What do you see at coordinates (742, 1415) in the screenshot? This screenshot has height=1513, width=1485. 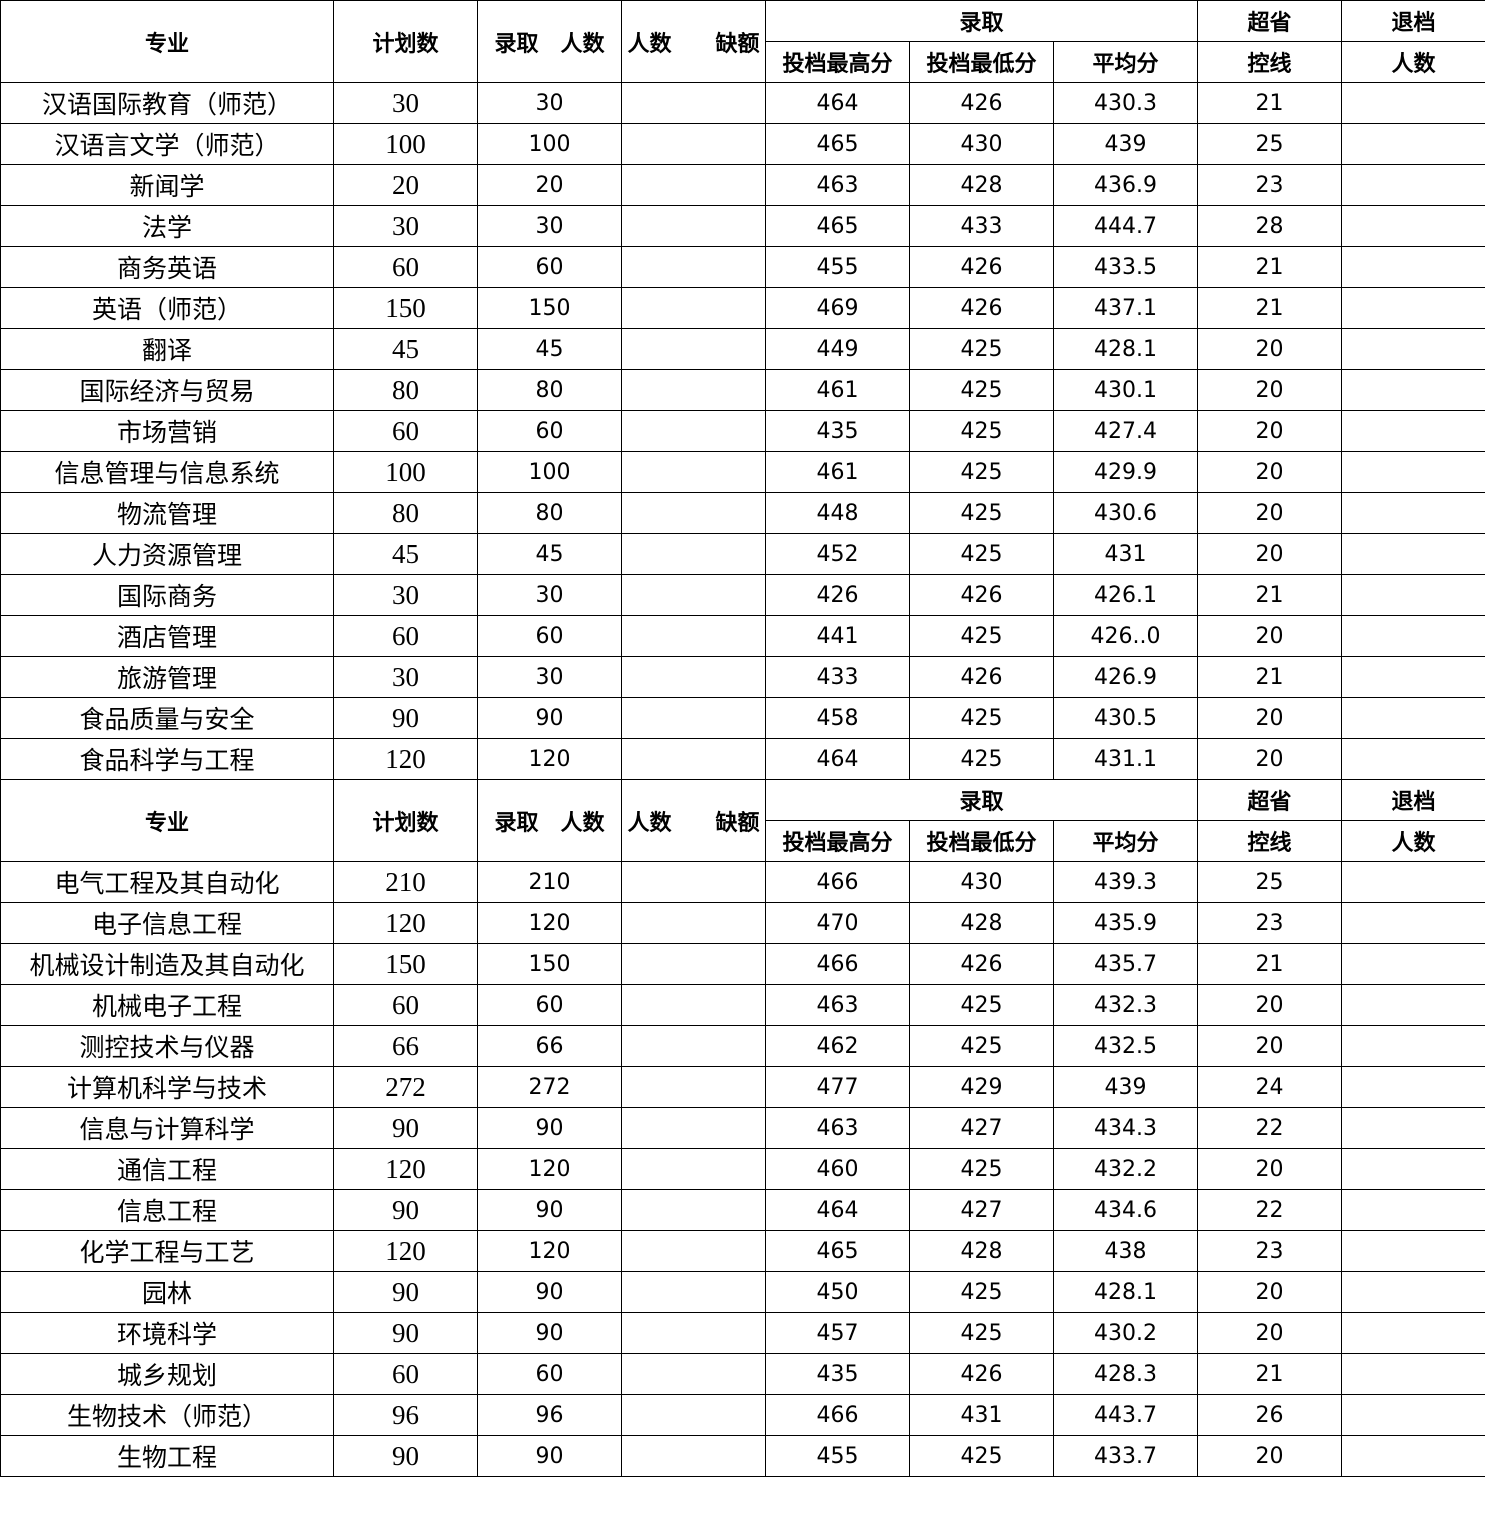 I see `table-row: 生物技术（师范） 96 96 466 431 443.7 26` at bounding box center [742, 1415].